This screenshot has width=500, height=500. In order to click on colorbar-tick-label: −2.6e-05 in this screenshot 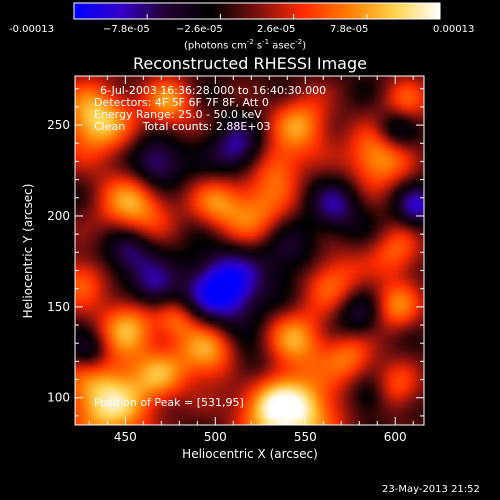, I will do `click(199, 29)`.